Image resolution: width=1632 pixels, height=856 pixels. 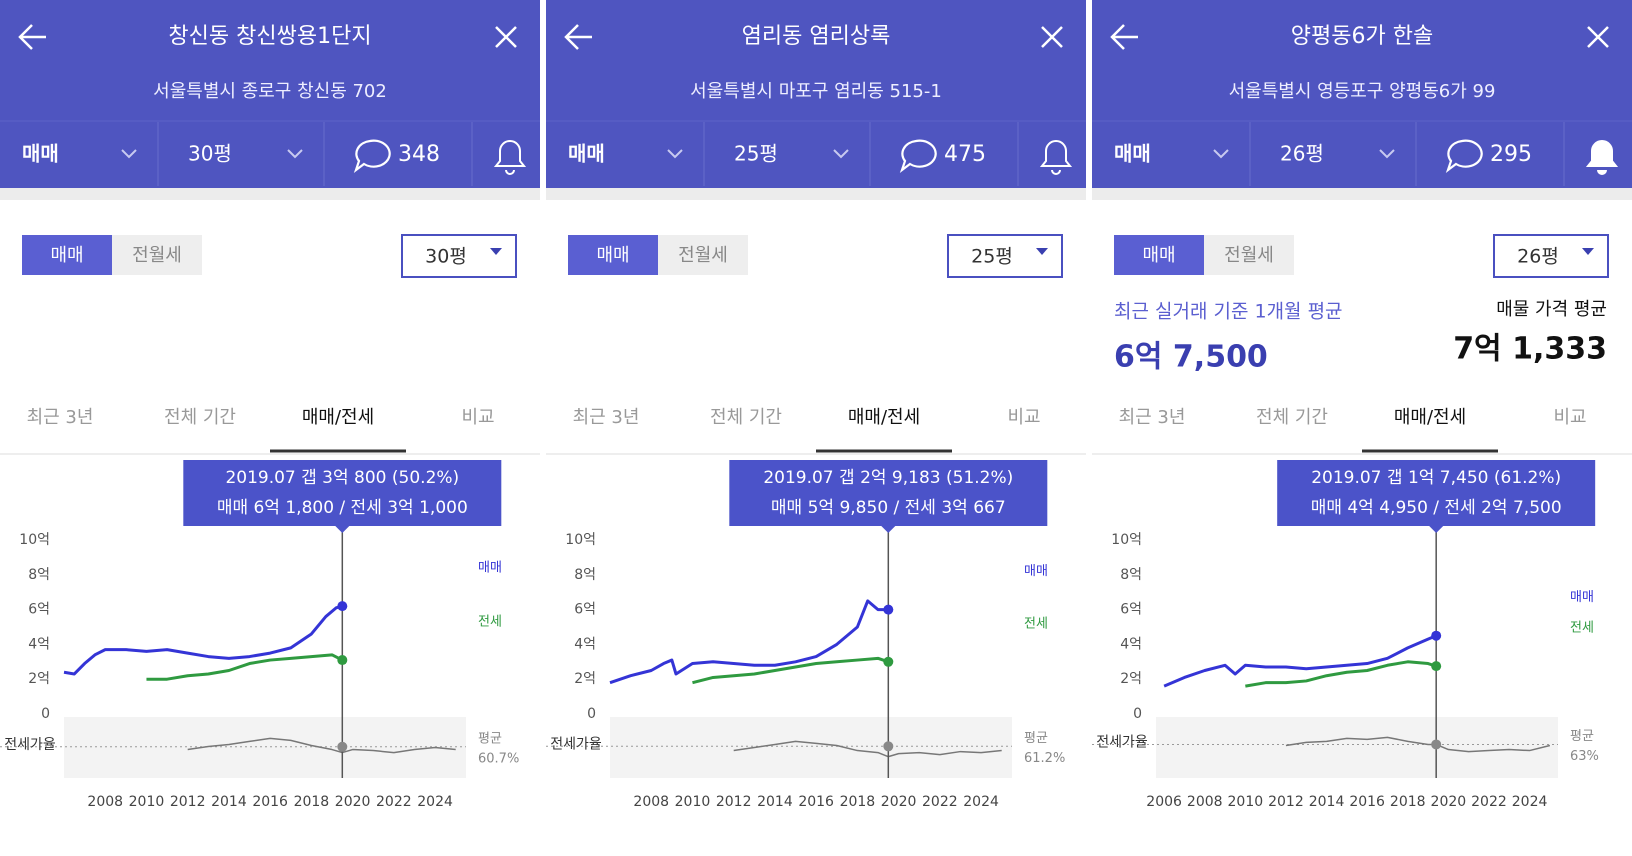 I want to click on size-select: 25평, so click(x=756, y=154).